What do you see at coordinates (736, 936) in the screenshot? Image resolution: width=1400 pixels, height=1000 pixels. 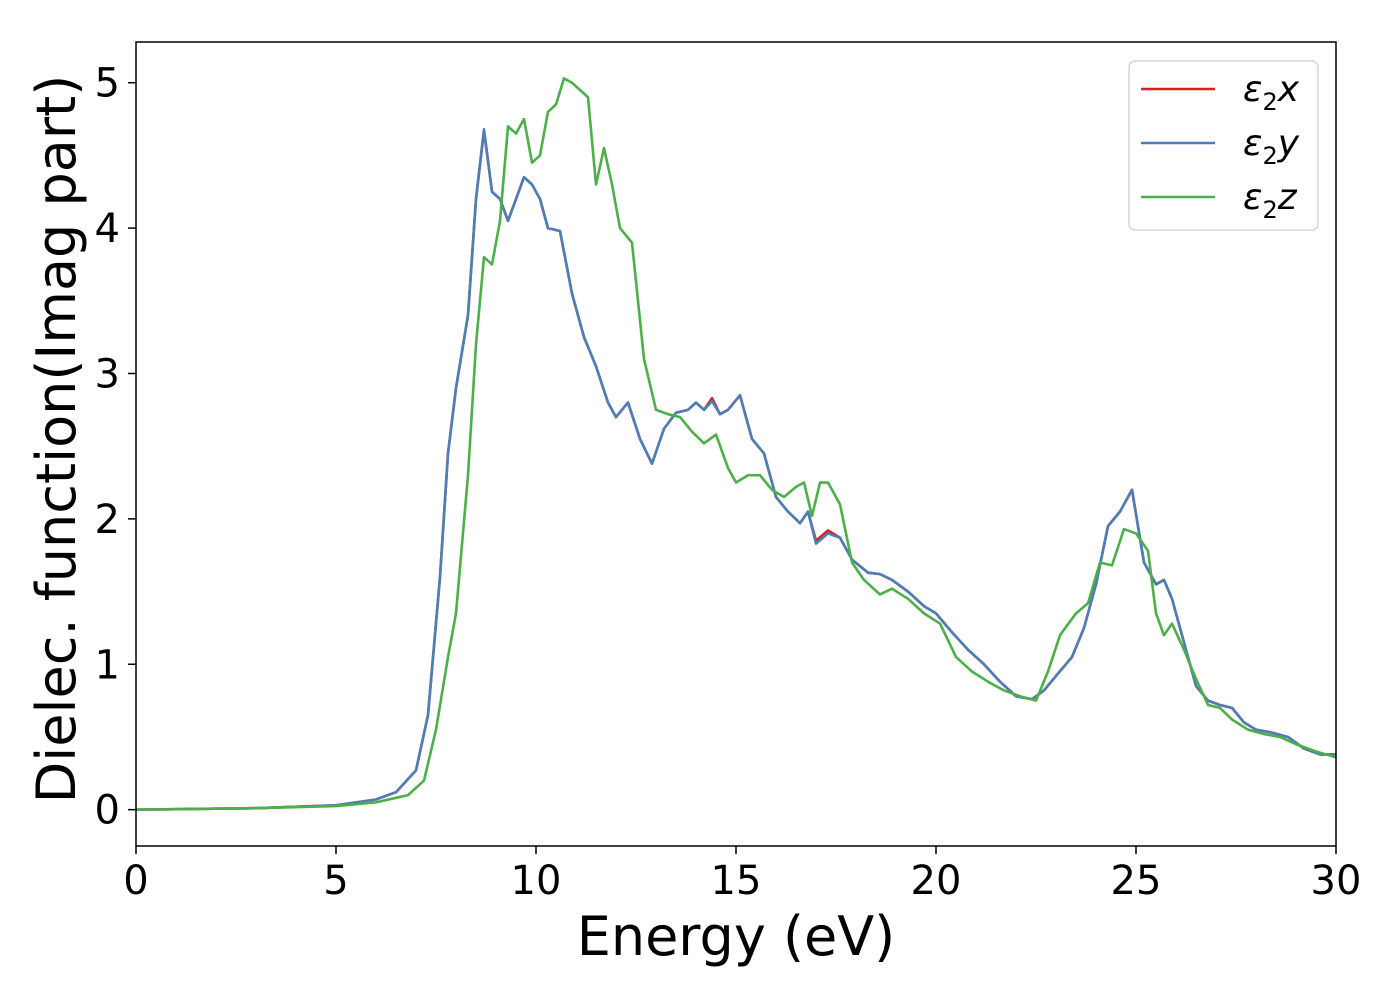 I see `x-axis-label: Energy (eV)` at bounding box center [736, 936].